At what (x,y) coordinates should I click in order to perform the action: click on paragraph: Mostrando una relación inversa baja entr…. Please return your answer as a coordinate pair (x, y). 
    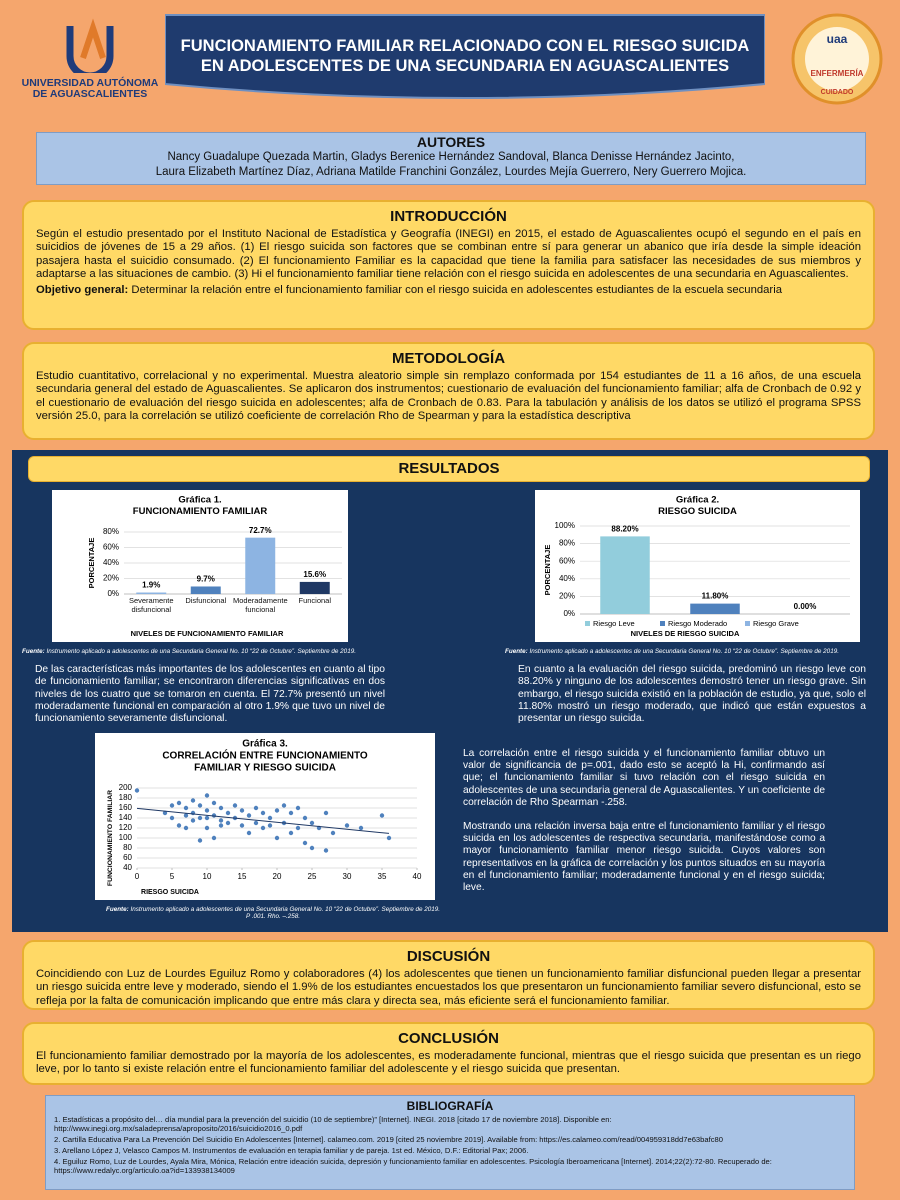
    Looking at the image, I should click on (644, 857).